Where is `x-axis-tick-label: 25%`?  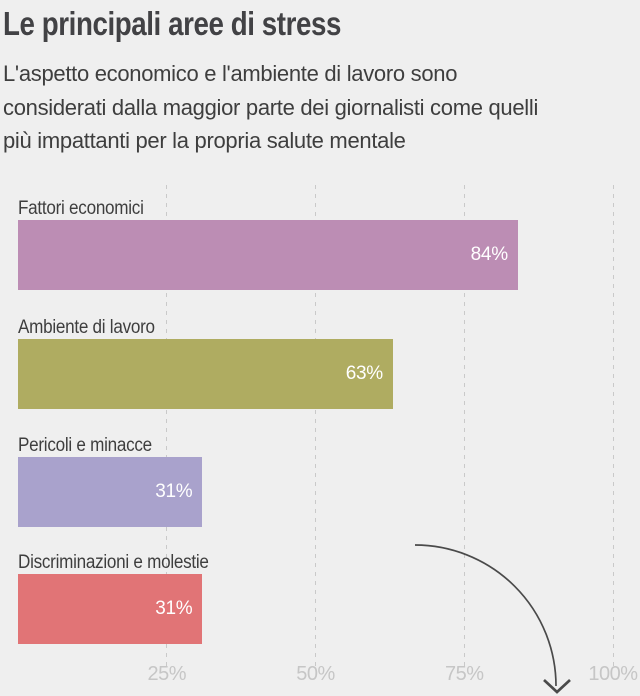 x-axis-tick-label: 25% is located at coordinates (167, 674).